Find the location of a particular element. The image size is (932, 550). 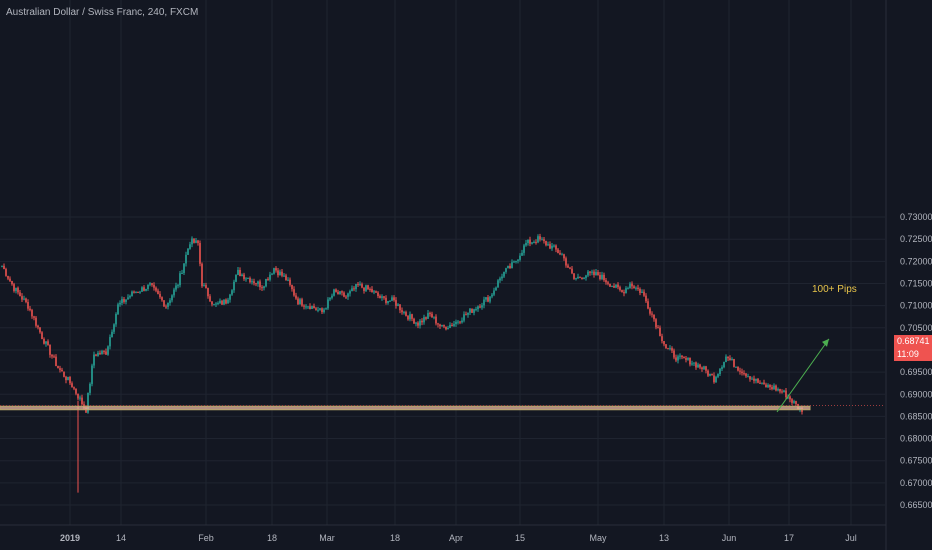

y-tick-label: 0.72500 is located at coordinates (916, 239).